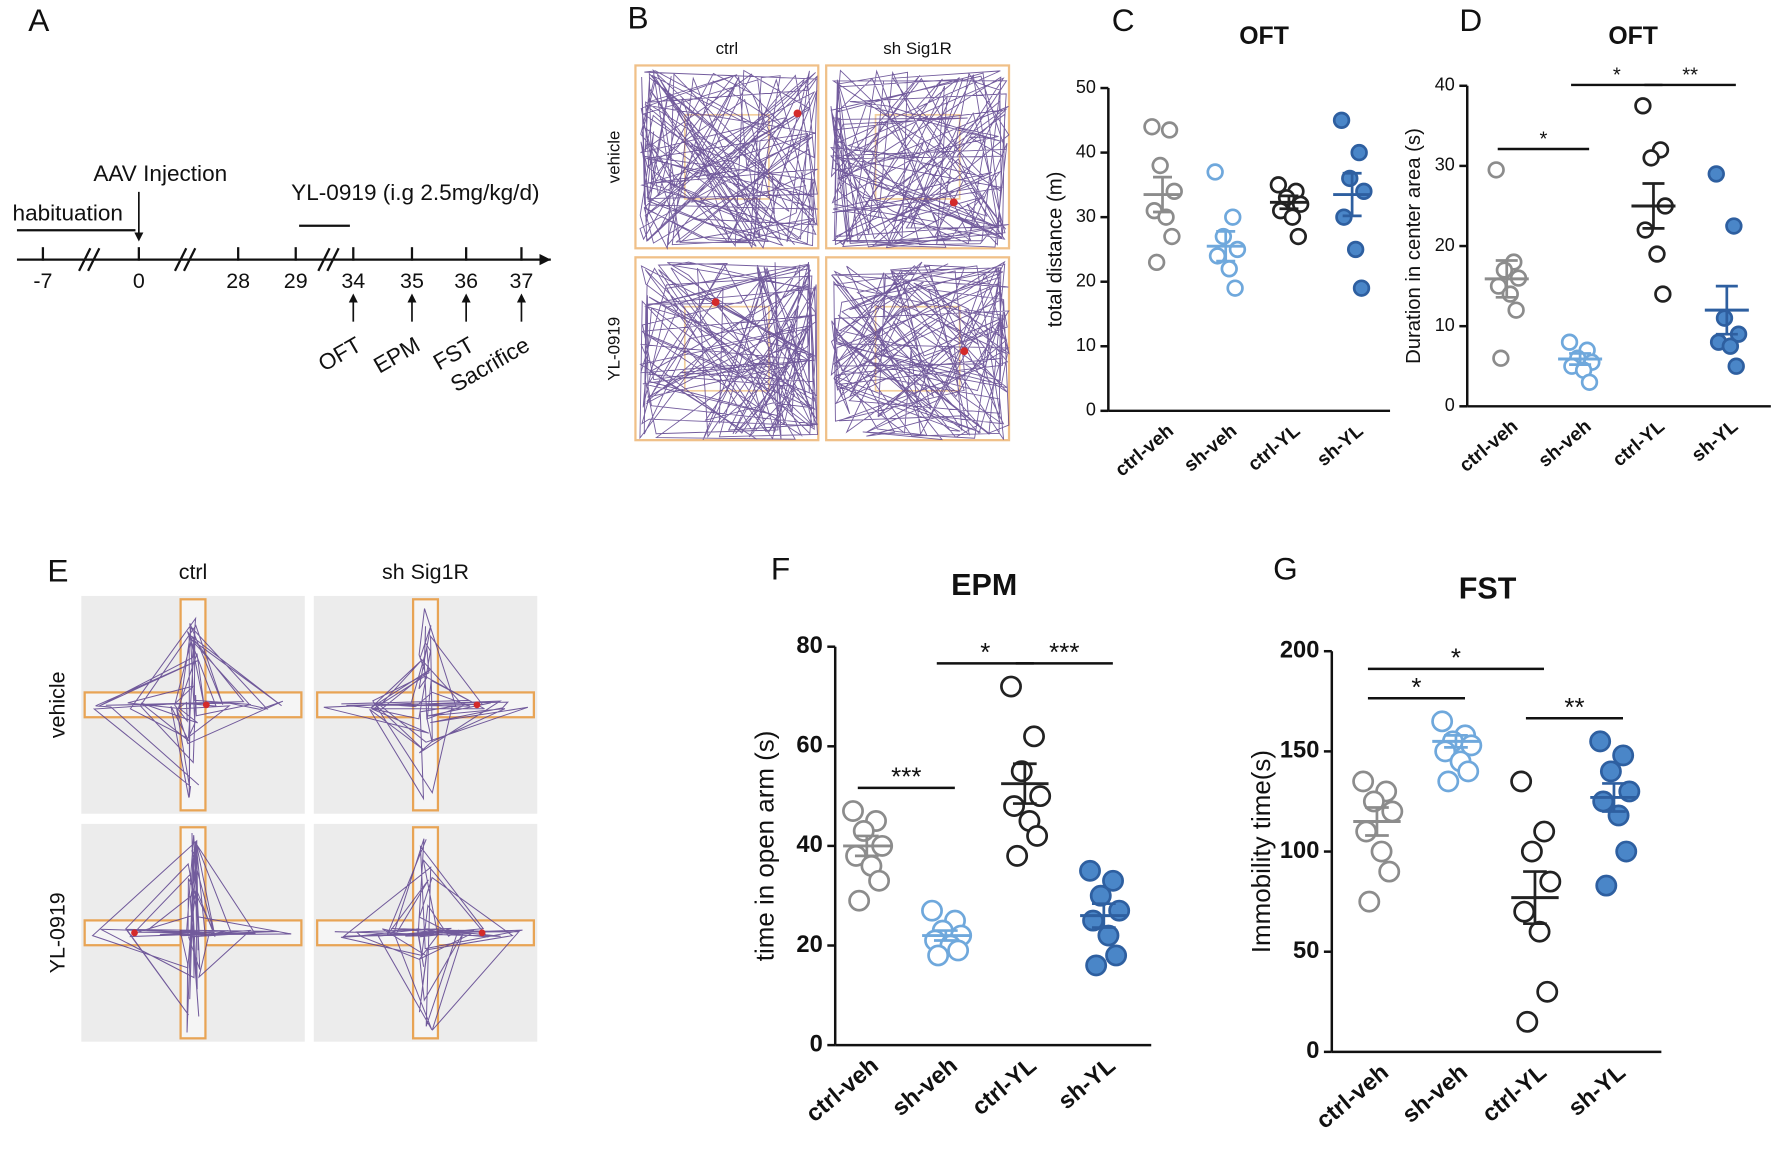 The height and width of the screenshot is (1167, 1772). I want to click on y-tick-label: 0, so click(1091, 410).